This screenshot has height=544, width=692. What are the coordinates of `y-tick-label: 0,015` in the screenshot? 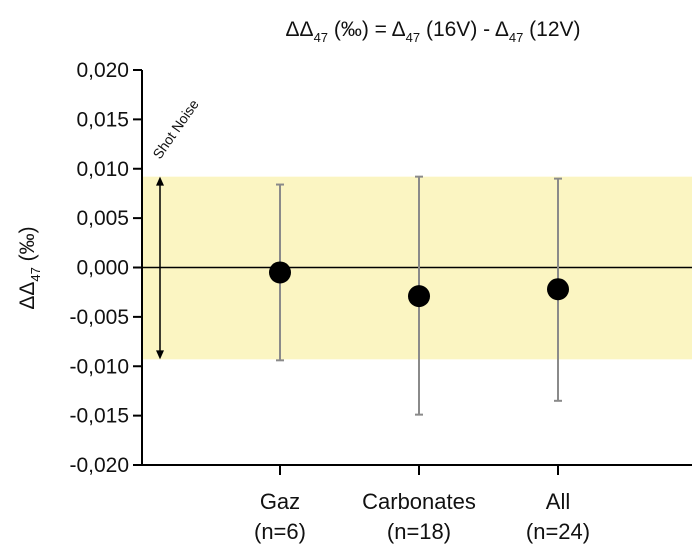 It's located at (102, 119).